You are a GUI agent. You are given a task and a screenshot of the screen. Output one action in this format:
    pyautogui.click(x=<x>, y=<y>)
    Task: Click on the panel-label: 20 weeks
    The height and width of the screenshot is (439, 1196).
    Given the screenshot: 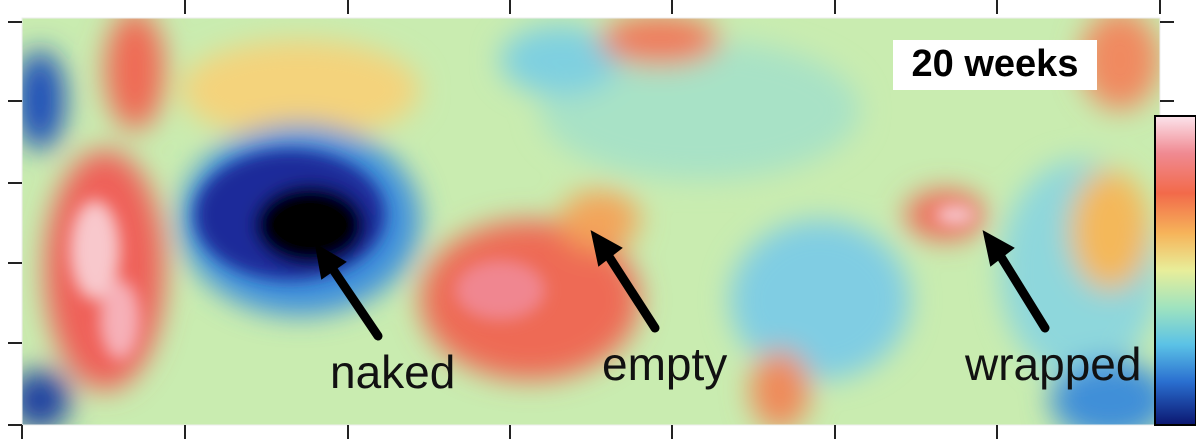 What is the action you would take?
    pyautogui.click(x=995, y=64)
    